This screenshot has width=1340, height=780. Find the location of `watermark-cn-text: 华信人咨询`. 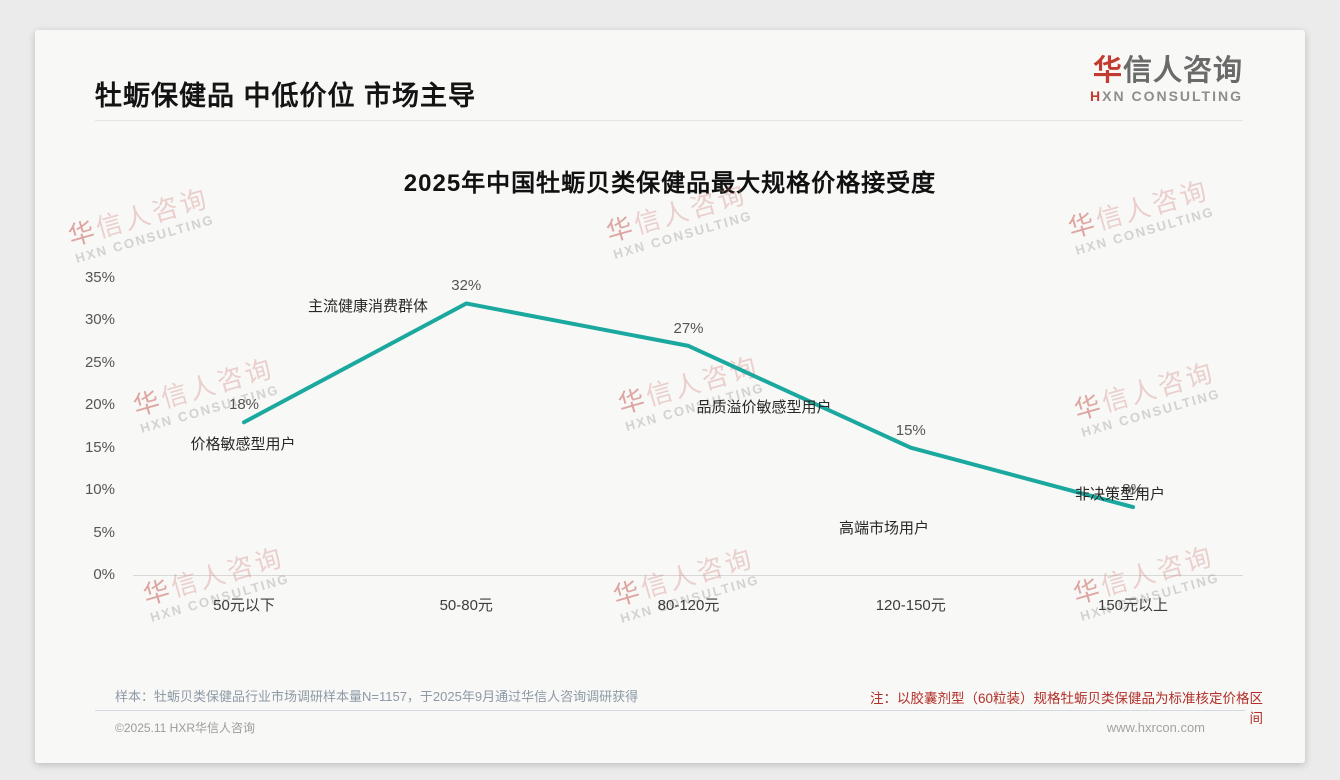

watermark-cn-text: 华信人咨询 is located at coordinates (1144, 391).